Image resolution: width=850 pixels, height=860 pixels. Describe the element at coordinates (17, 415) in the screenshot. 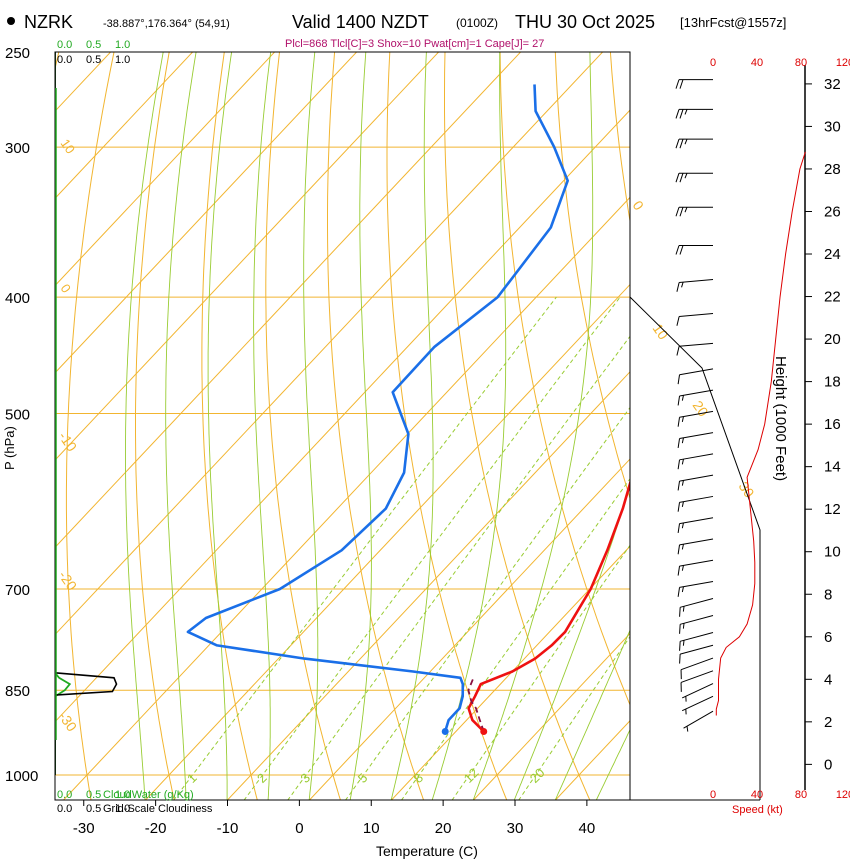

I see `pressure-tick-500: 500` at that location.